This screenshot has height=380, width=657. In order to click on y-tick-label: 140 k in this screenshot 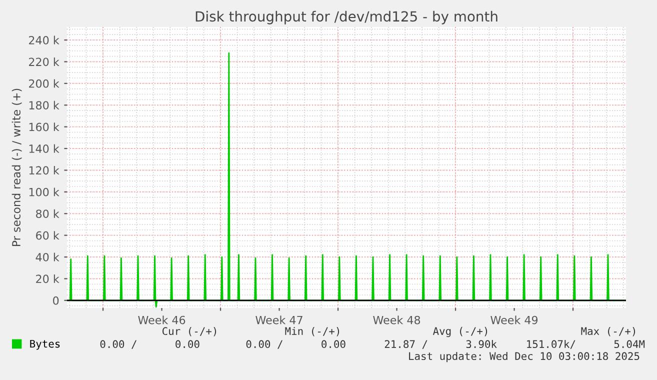, I will do `click(44, 148)`.